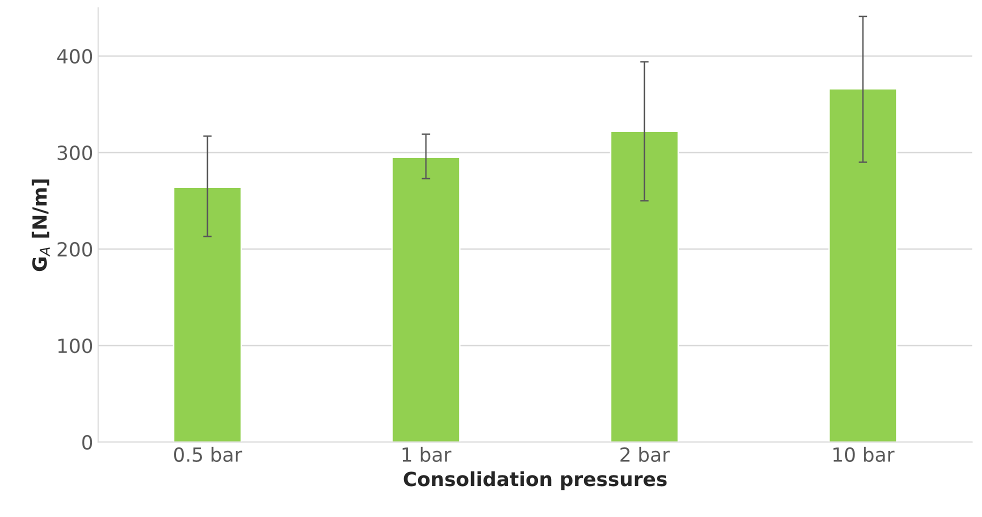  Describe the element at coordinates (41, 226) in the screenshot. I see `y-axis-title: G$_{A}$ [N/m]` at that location.